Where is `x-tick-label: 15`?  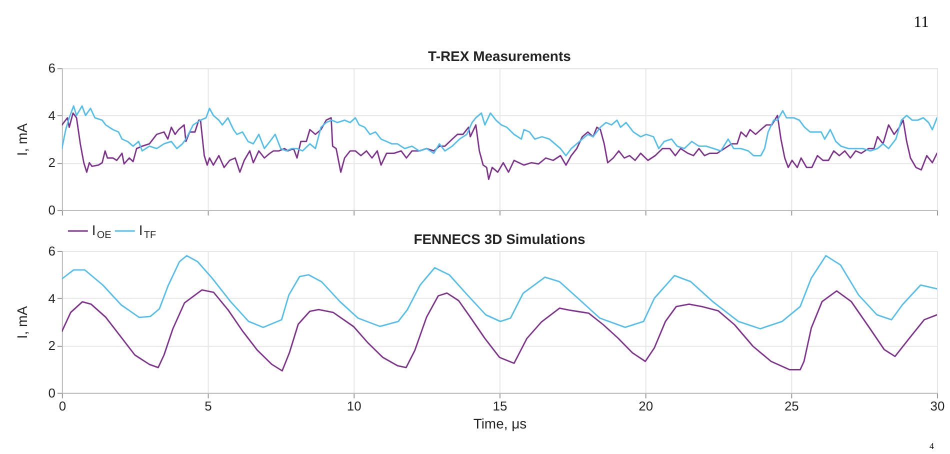 x-tick-label: 15 is located at coordinates (500, 406).